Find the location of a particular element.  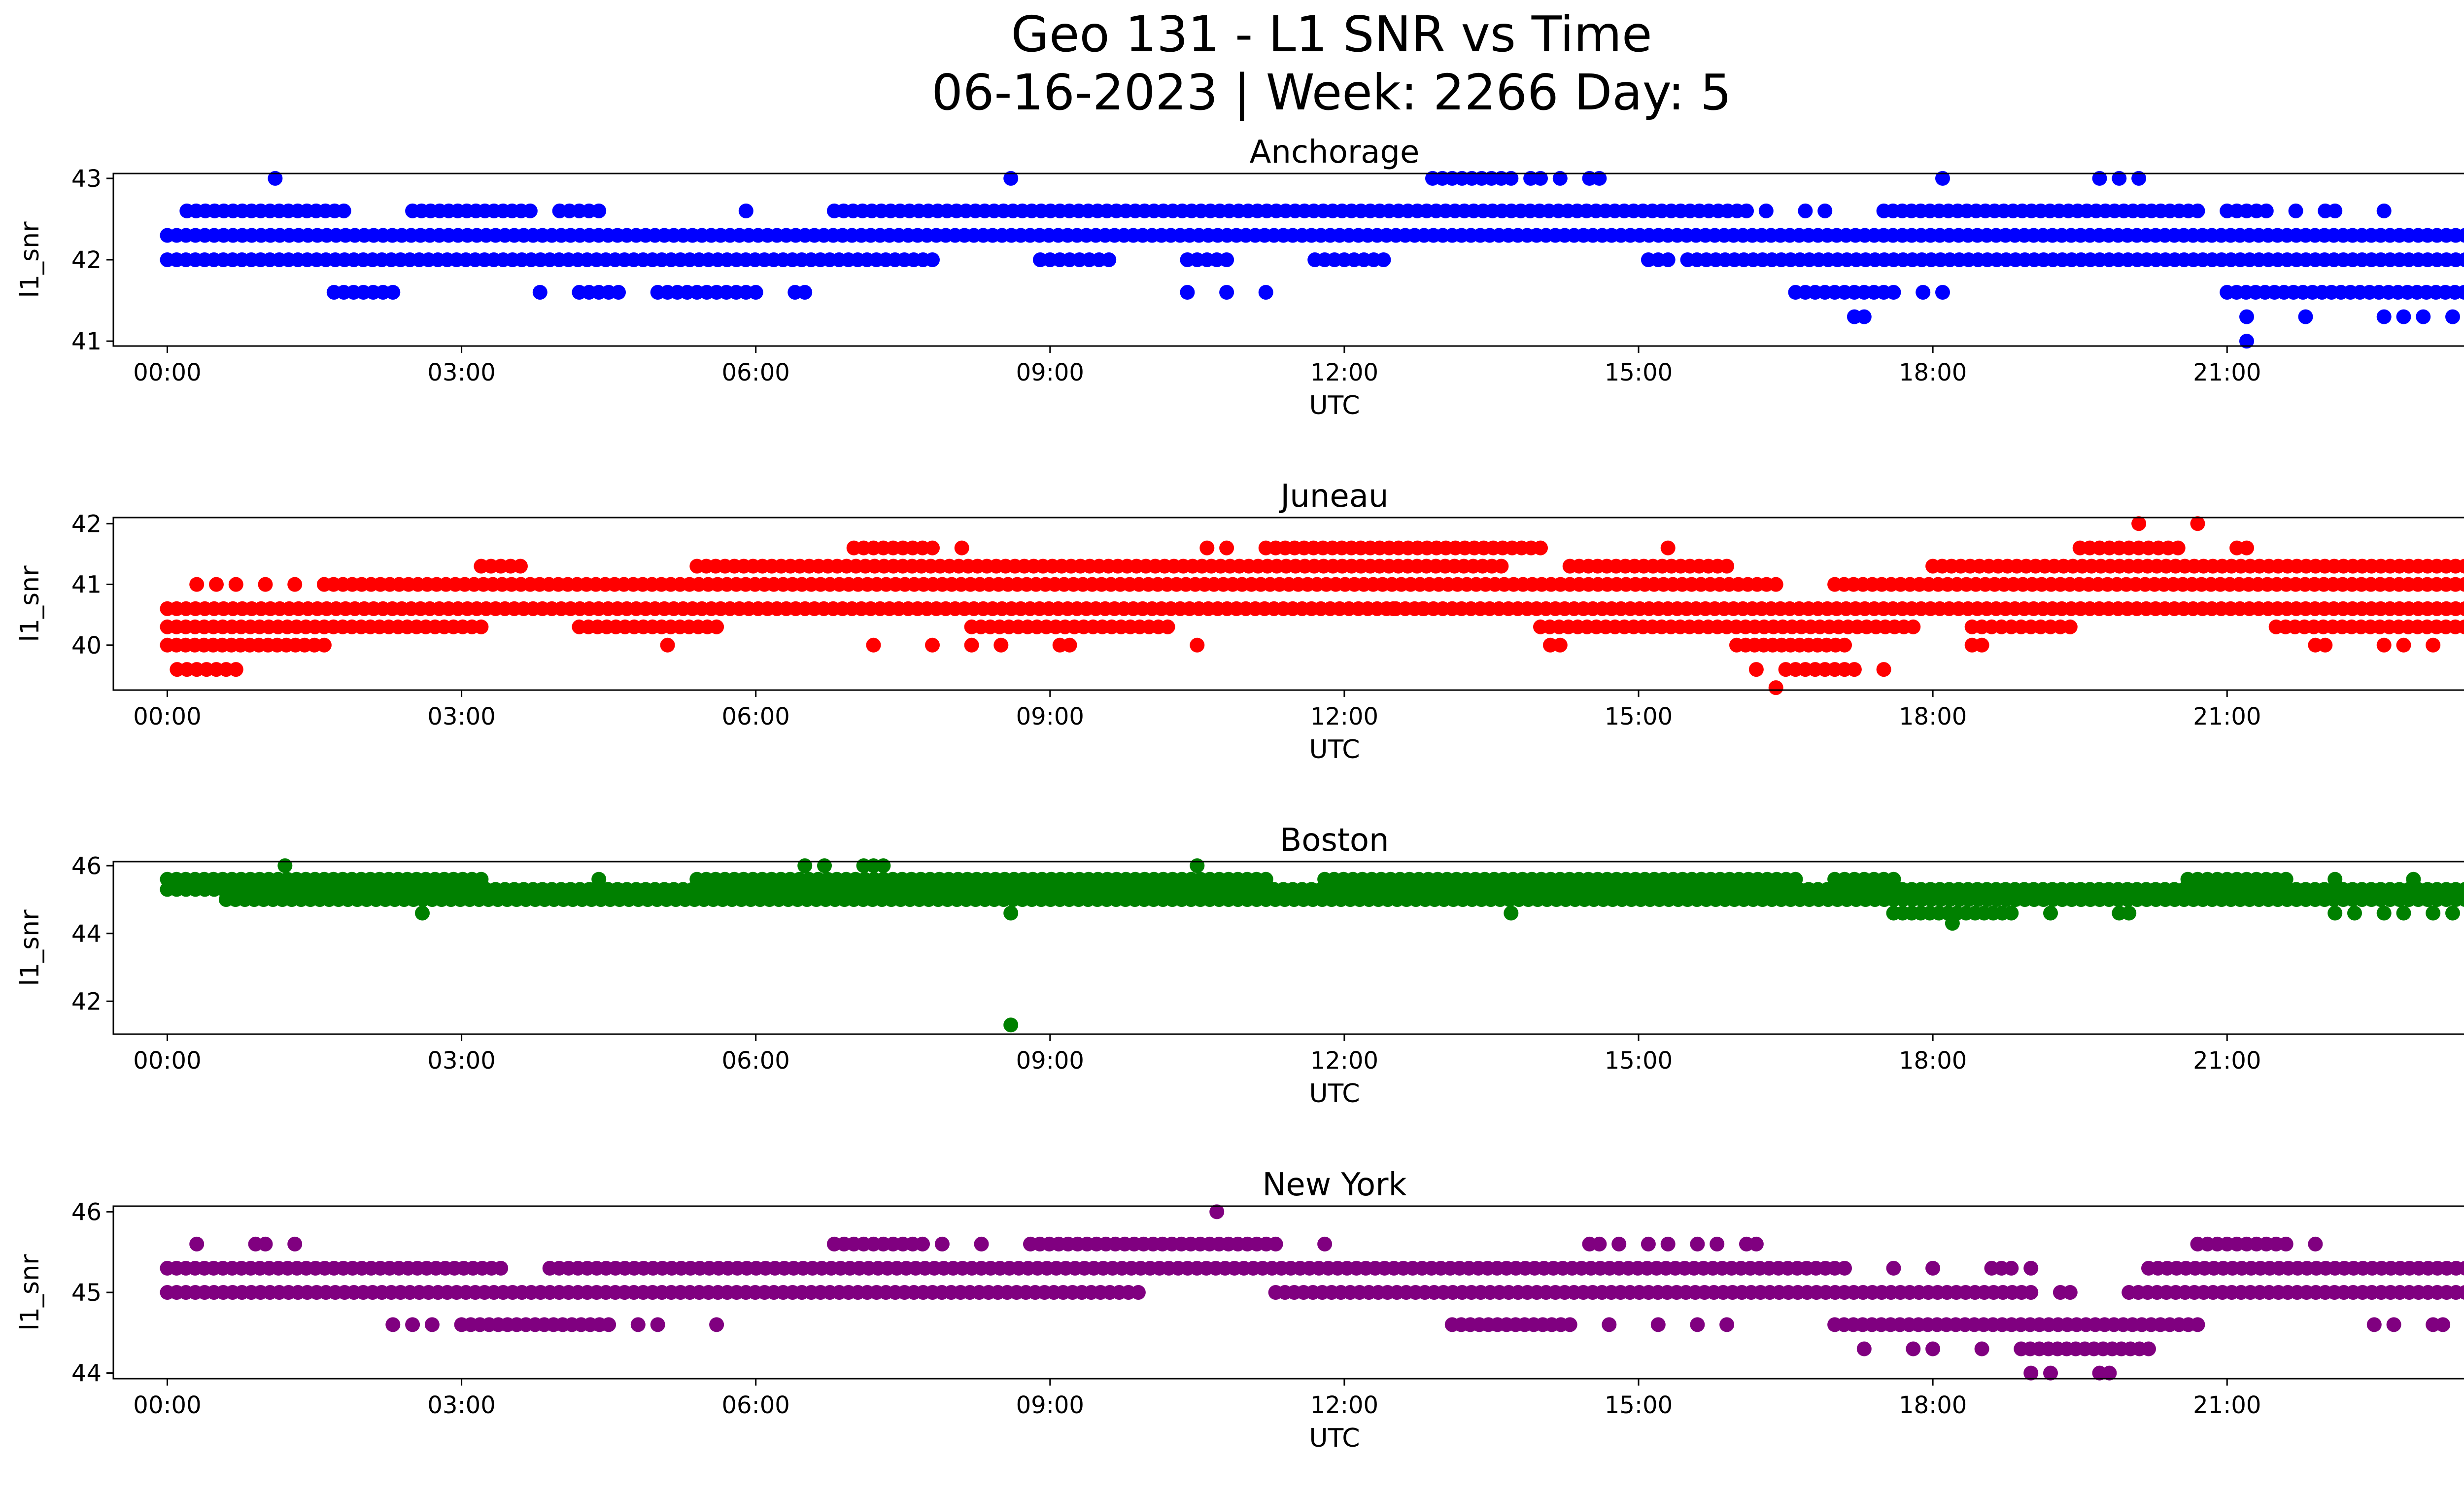

new-york-x-tick-label: 12:00 is located at coordinates (1344, 1405).